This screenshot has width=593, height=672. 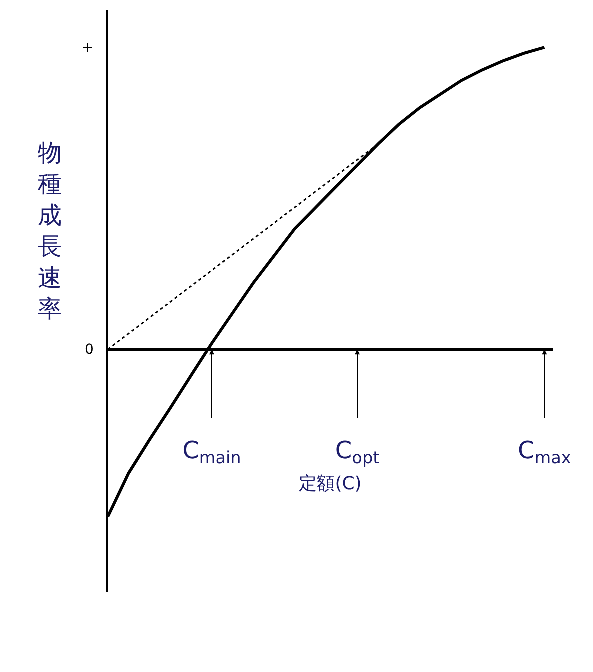 What do you see at coordinates (212, 452) in the screenshot?
I see `x-tick-label: C$_{main}$` at bounding box center [212, 452].